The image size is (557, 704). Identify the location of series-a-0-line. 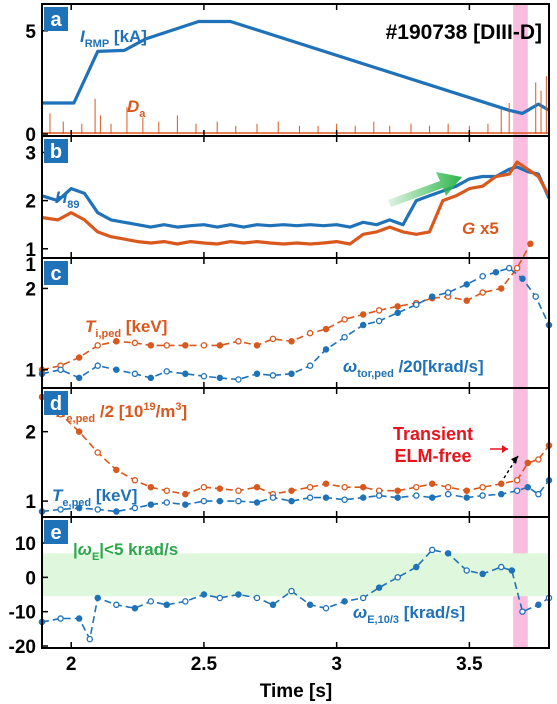
(296, 67).